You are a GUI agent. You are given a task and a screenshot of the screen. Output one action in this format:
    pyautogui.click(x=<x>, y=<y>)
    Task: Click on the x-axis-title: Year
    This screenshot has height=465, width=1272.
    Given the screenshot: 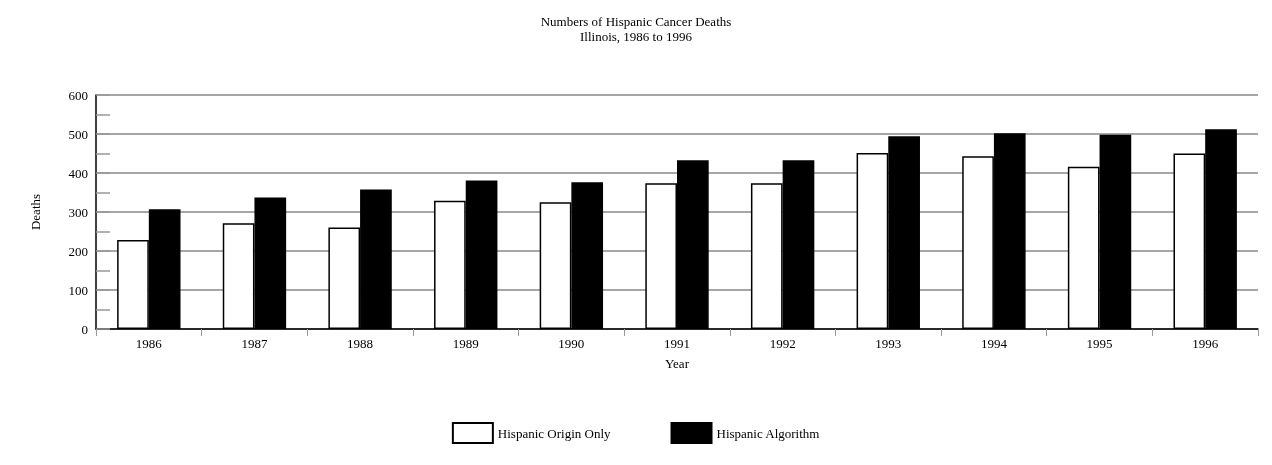 What is the action you would take?
    pyautogui.click(x=677, y=363)
    